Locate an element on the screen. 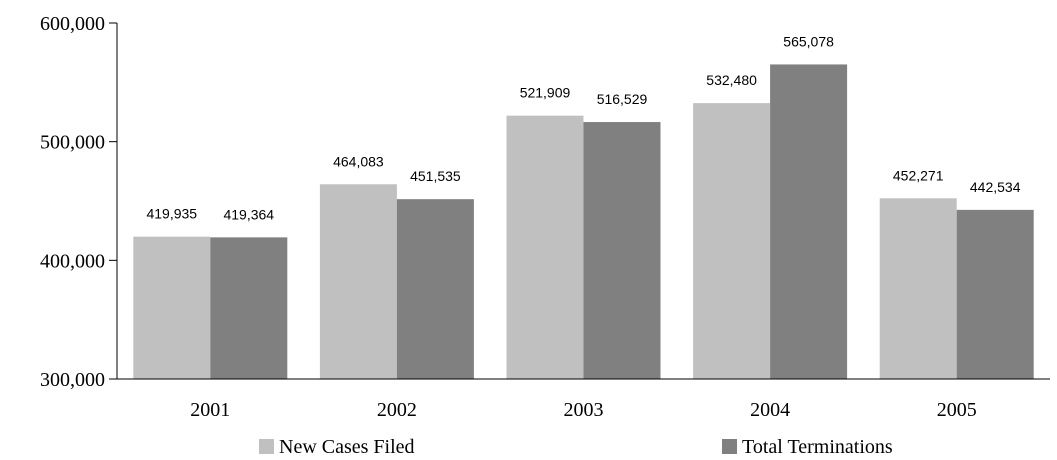 The width and height of the screenshot is (1057, 460). y-axis: 300,000 400,000 500,000 600,000 is located at coordinates (79, 202).